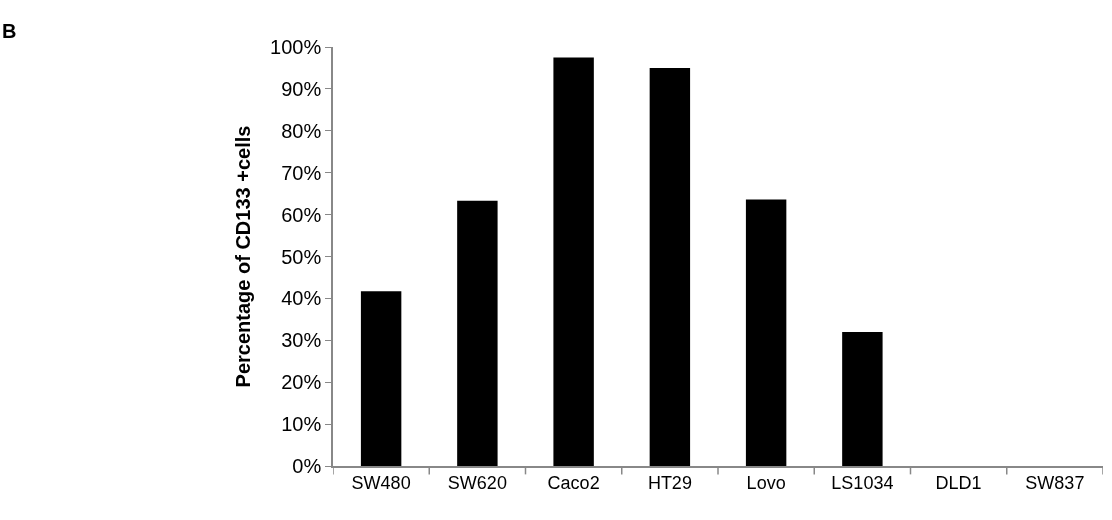 This screenshot has height=520, width=1112. I want to click on x-tick-label: Caco2, so click(573, 483).